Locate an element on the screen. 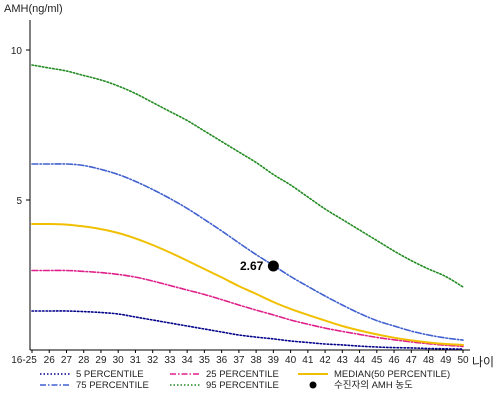 The width and height of the screenshot is (500, 400). legend-label-1: 25 PERCENTILE is located at coordinates (242, 374).